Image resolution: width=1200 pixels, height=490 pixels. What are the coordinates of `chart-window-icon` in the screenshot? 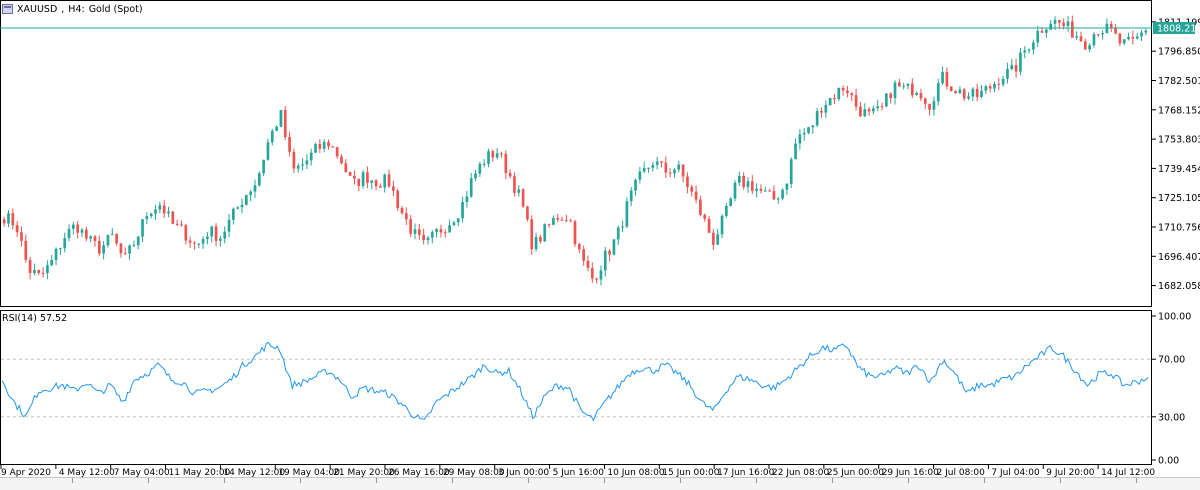 It's located at (7, 9).